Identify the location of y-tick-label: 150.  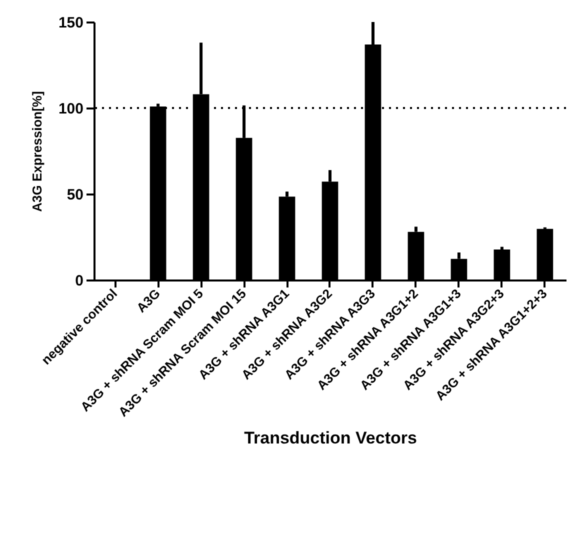
(71, 23).